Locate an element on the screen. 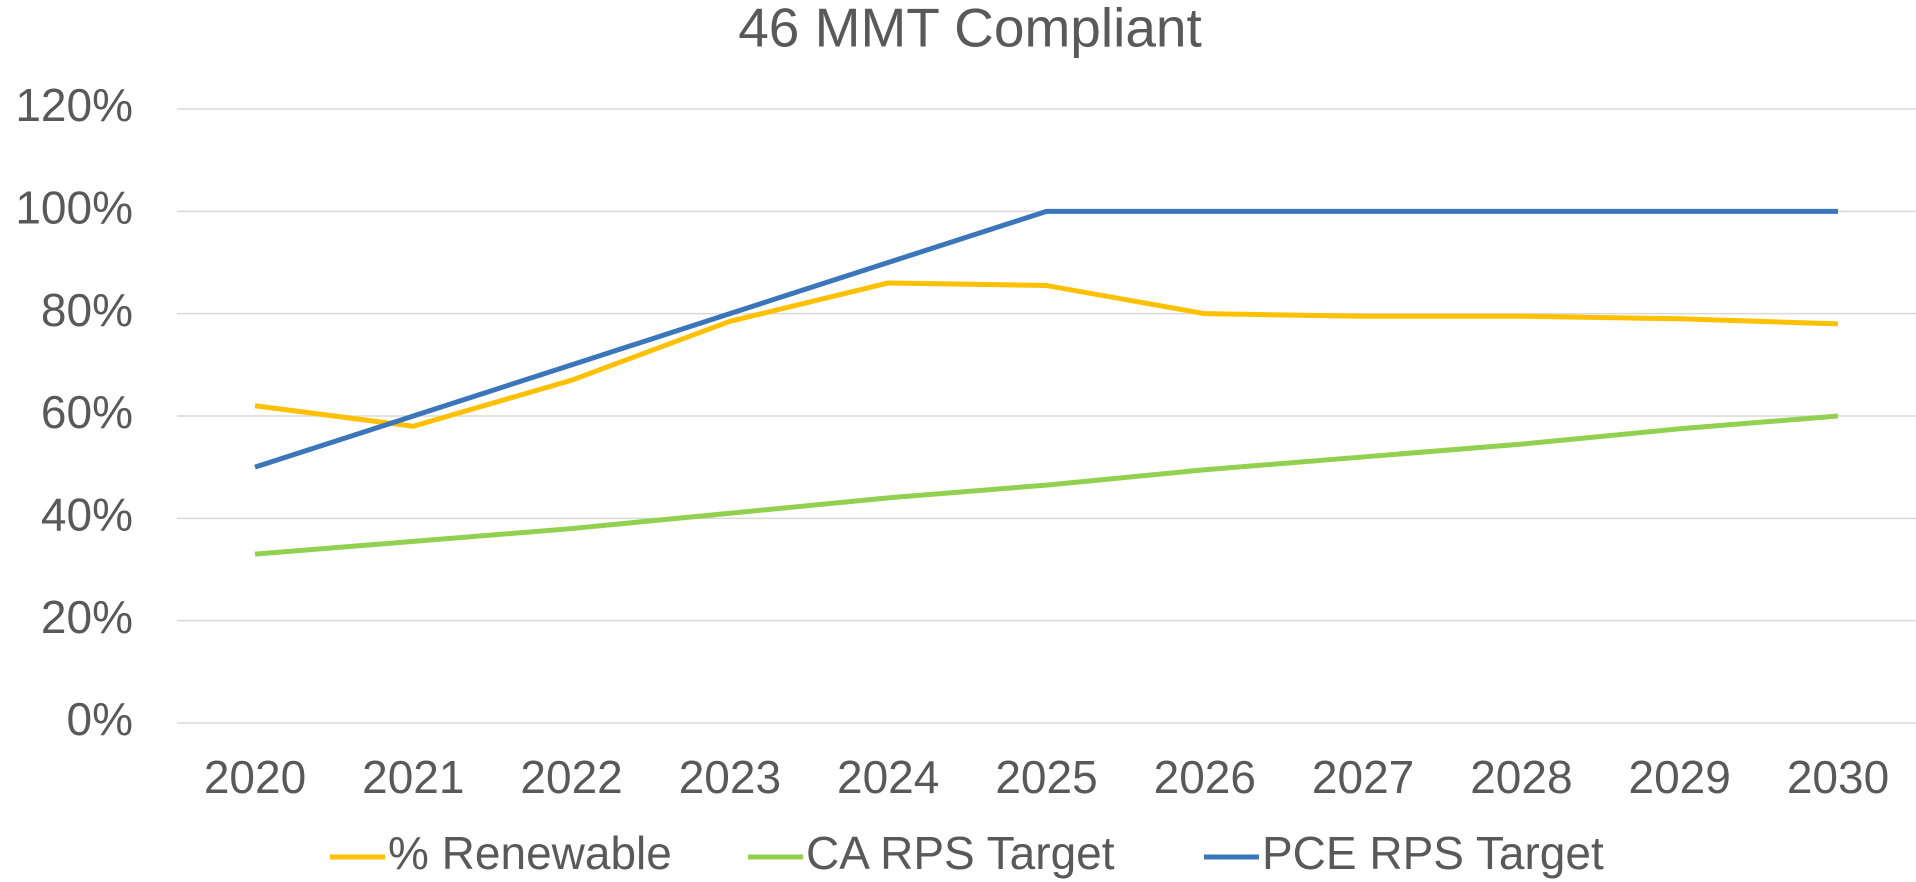  x-tick-label: 2025 is located at coordinates (1046, 777).